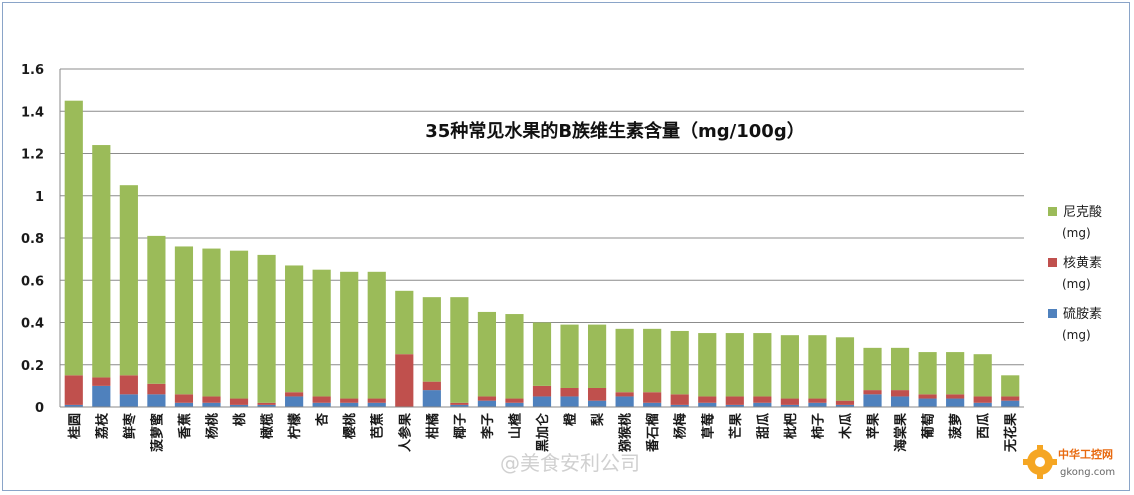  What do you see at coordinates (102, 426) in the screenshot?
I see `x-tick: 荔枝` at bounding box center [102, 426].